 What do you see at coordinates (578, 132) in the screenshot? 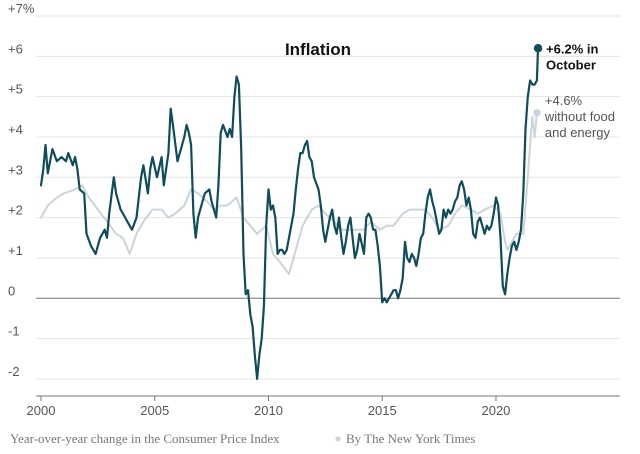
I see `annotation-line: and energy` at bounding box center [578, 132].